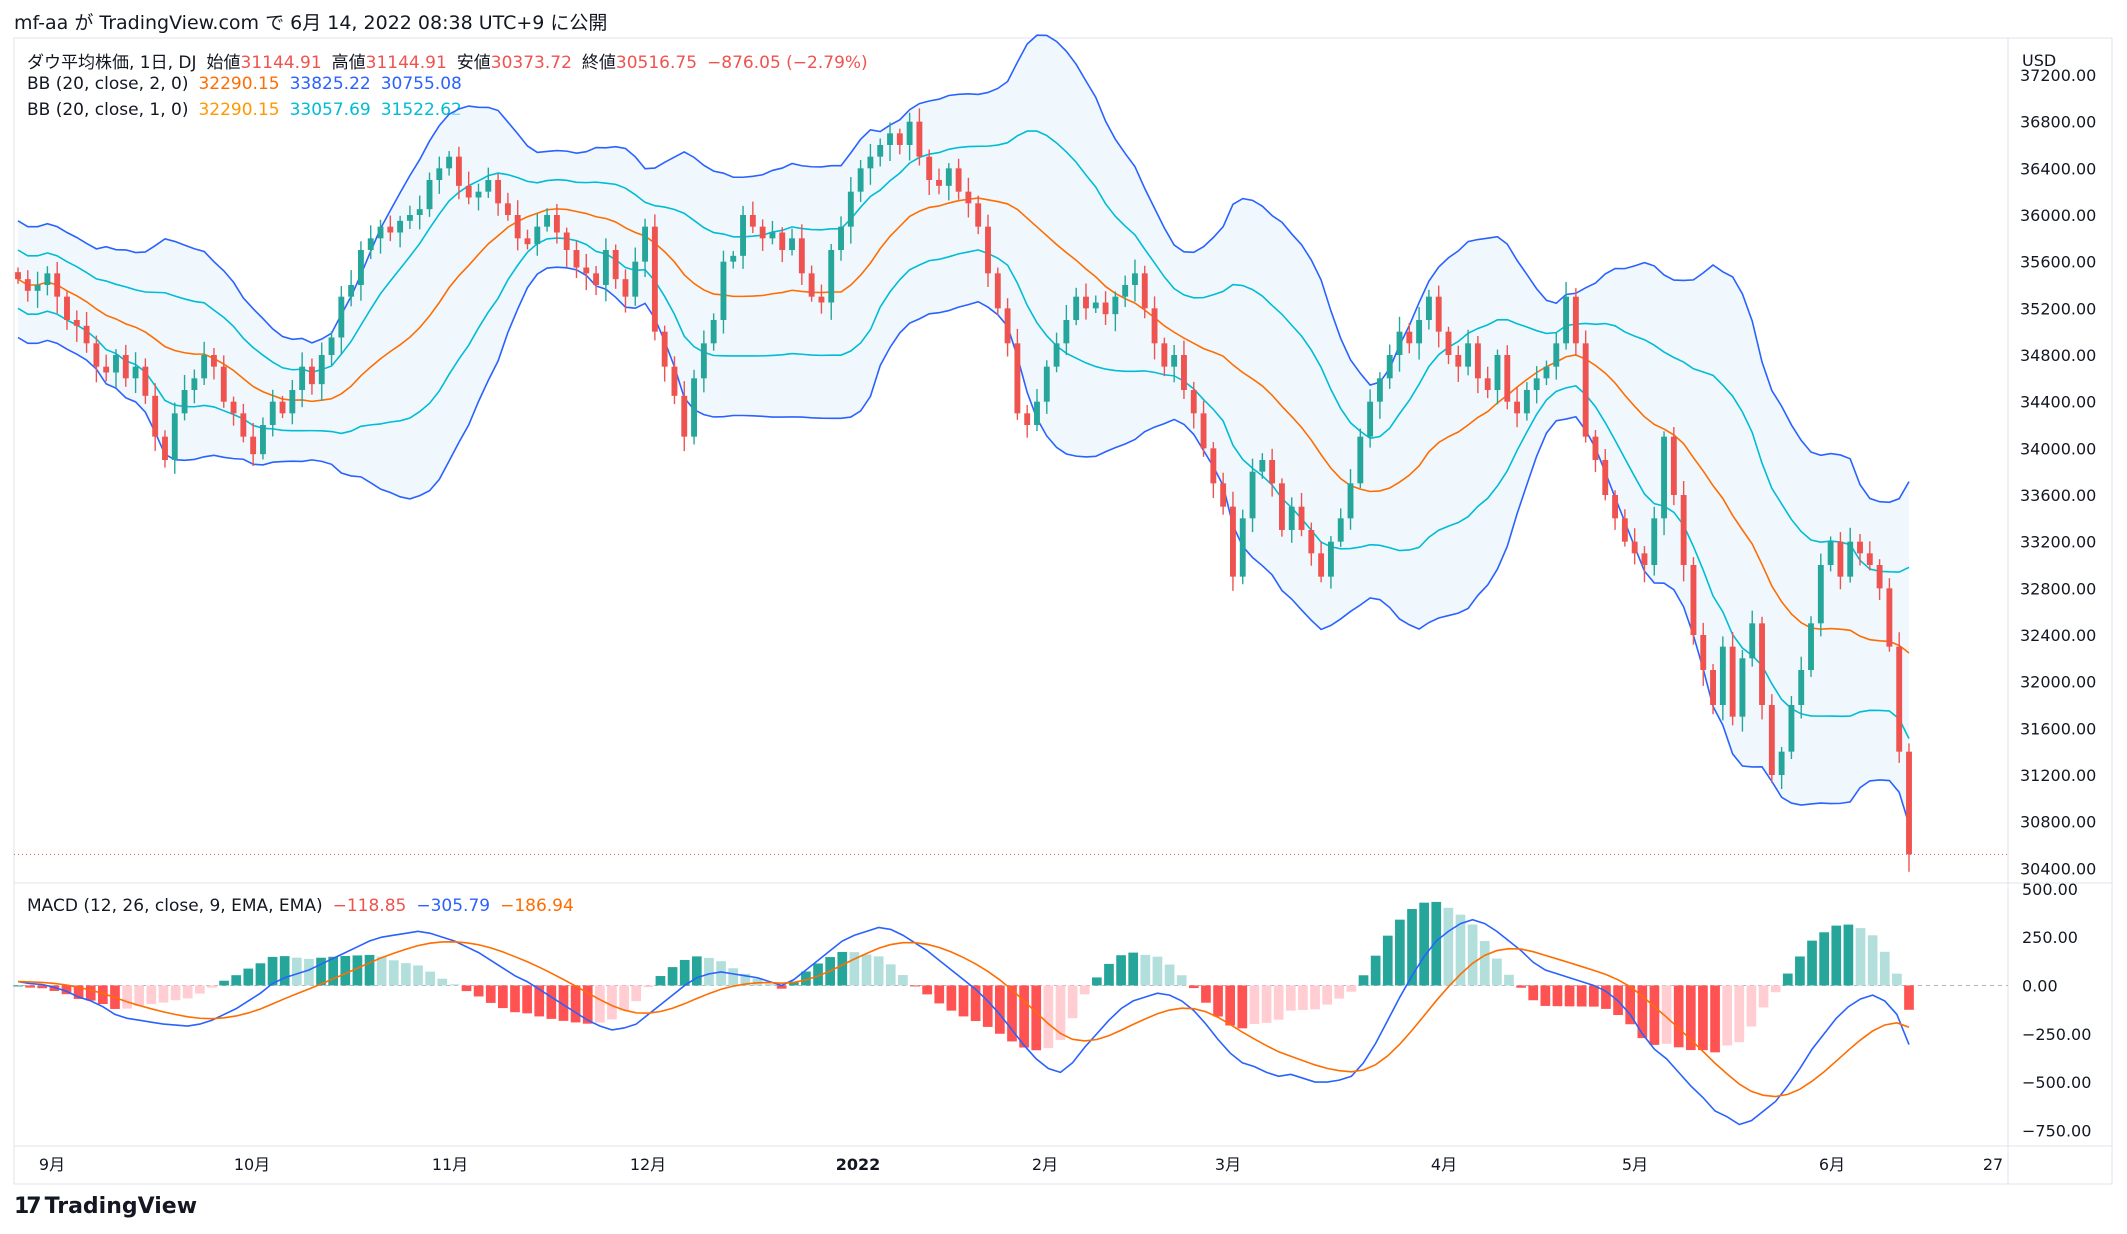 This screenshot has height=1234, width=2127. Describe the element at coordinates (105, 1206) in the screenshot. I see `tradingview-footer: 𝟭𝟳 TradingView` at that location.